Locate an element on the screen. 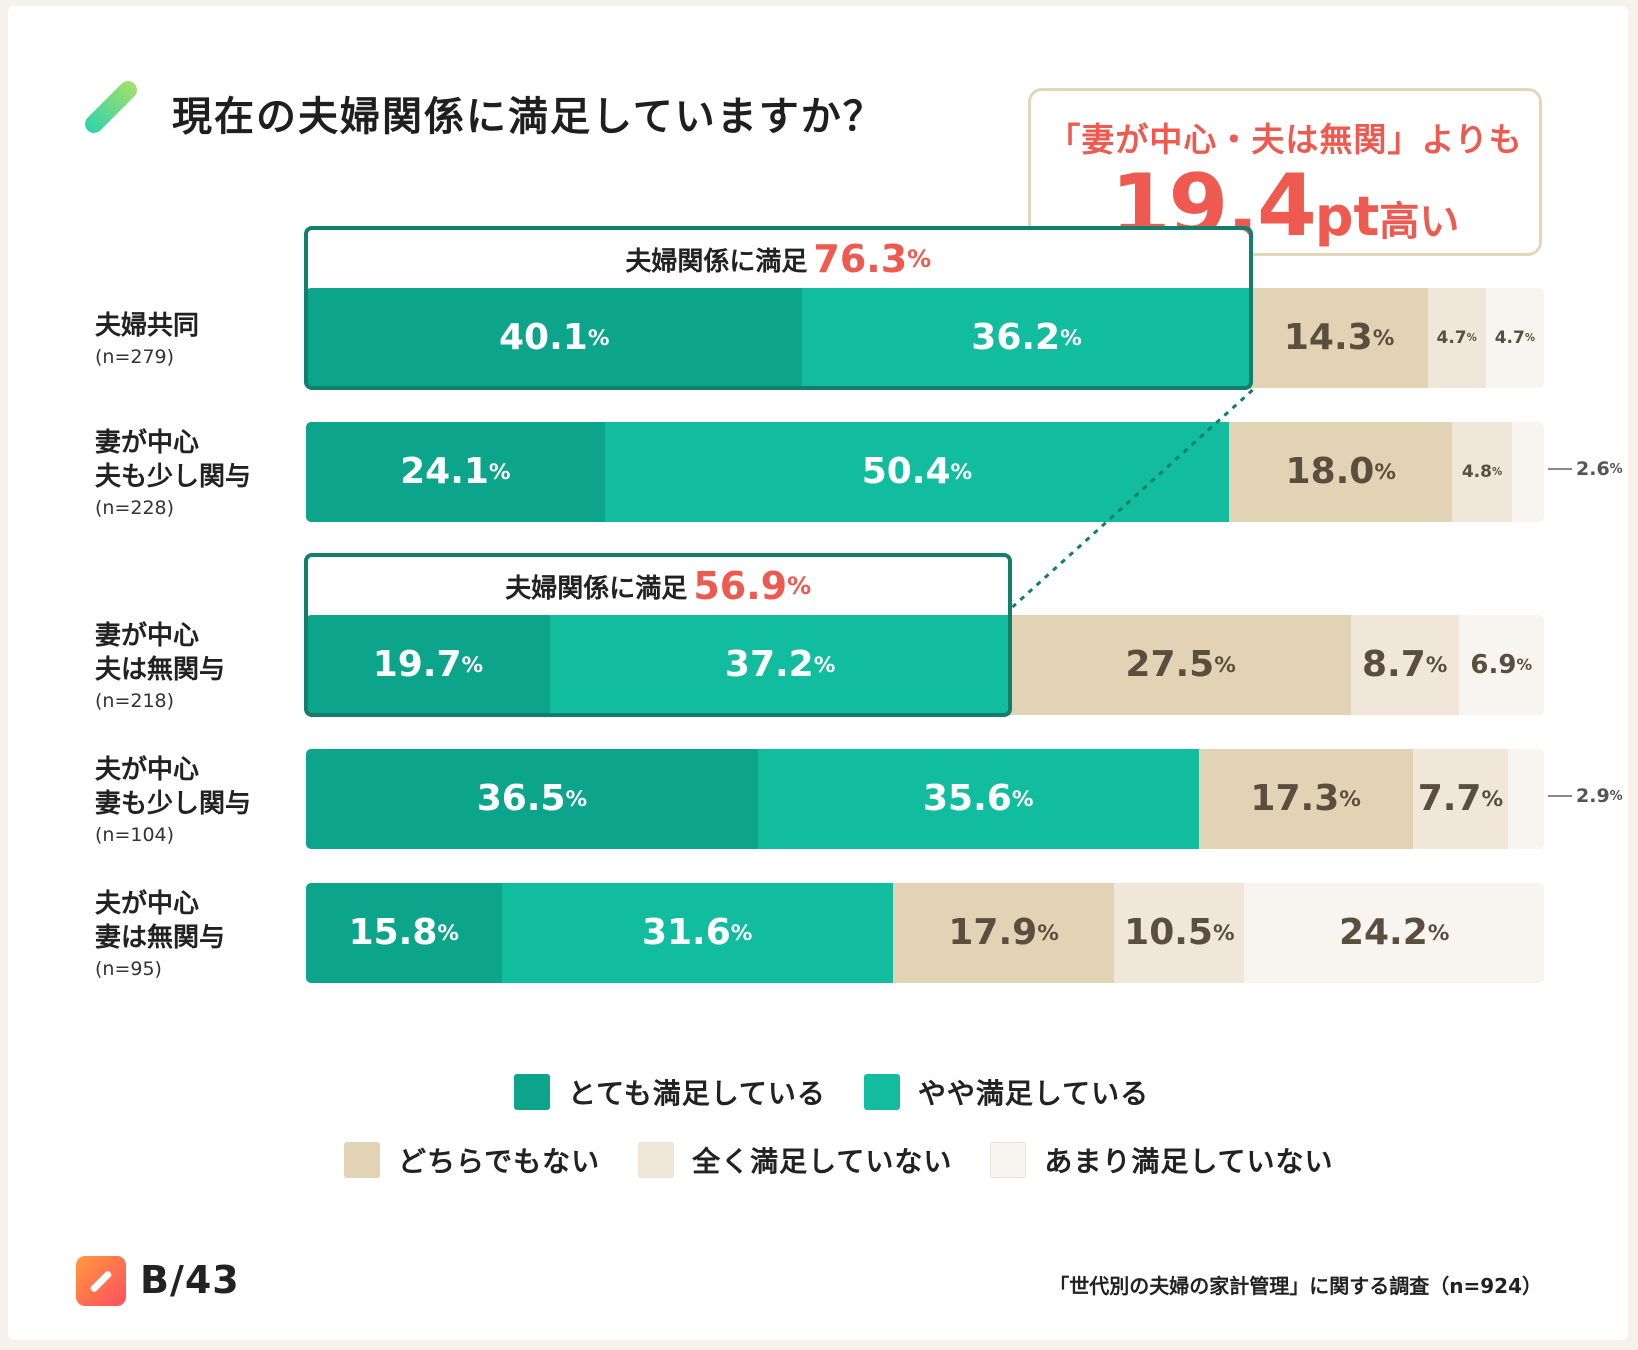  bar-segment-not_at_all: 4.8% is located at coordinates (1482, 472).